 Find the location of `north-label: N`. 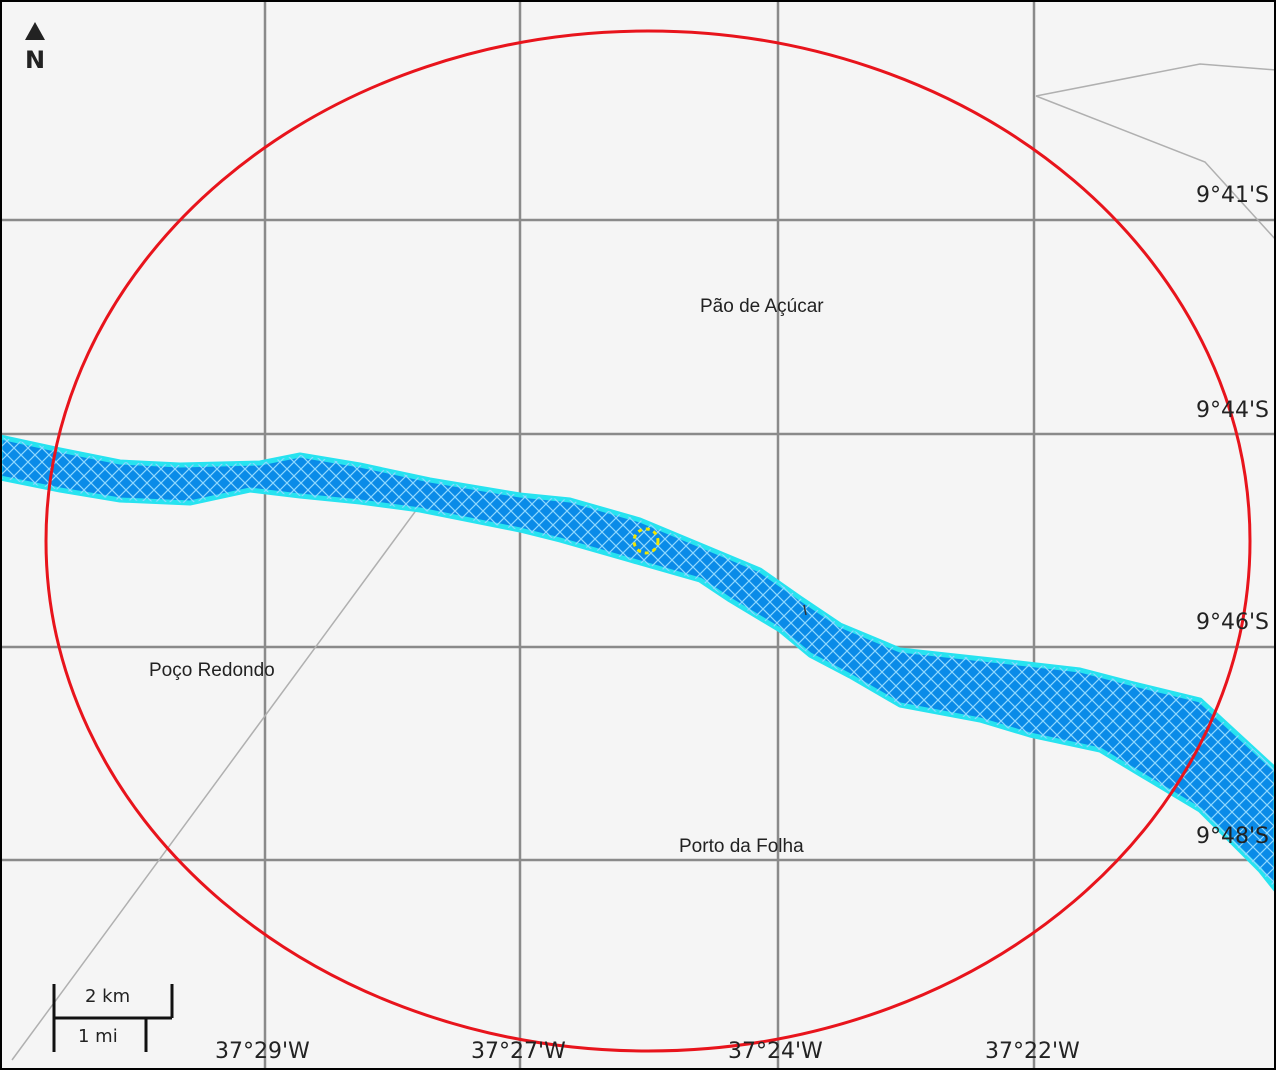

north-label: N is located at coordinates (35, 60).